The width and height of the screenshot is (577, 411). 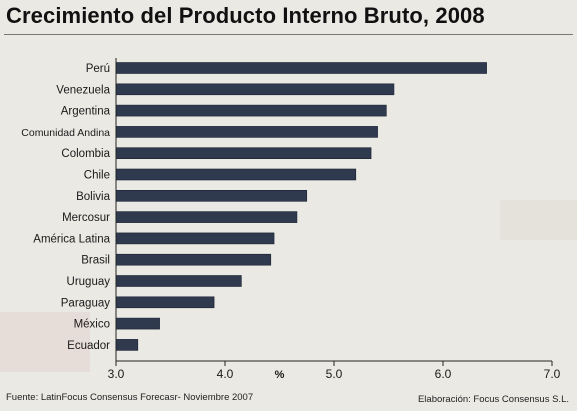 I want to click on category-label-12: México, so click(x=92, y=325).